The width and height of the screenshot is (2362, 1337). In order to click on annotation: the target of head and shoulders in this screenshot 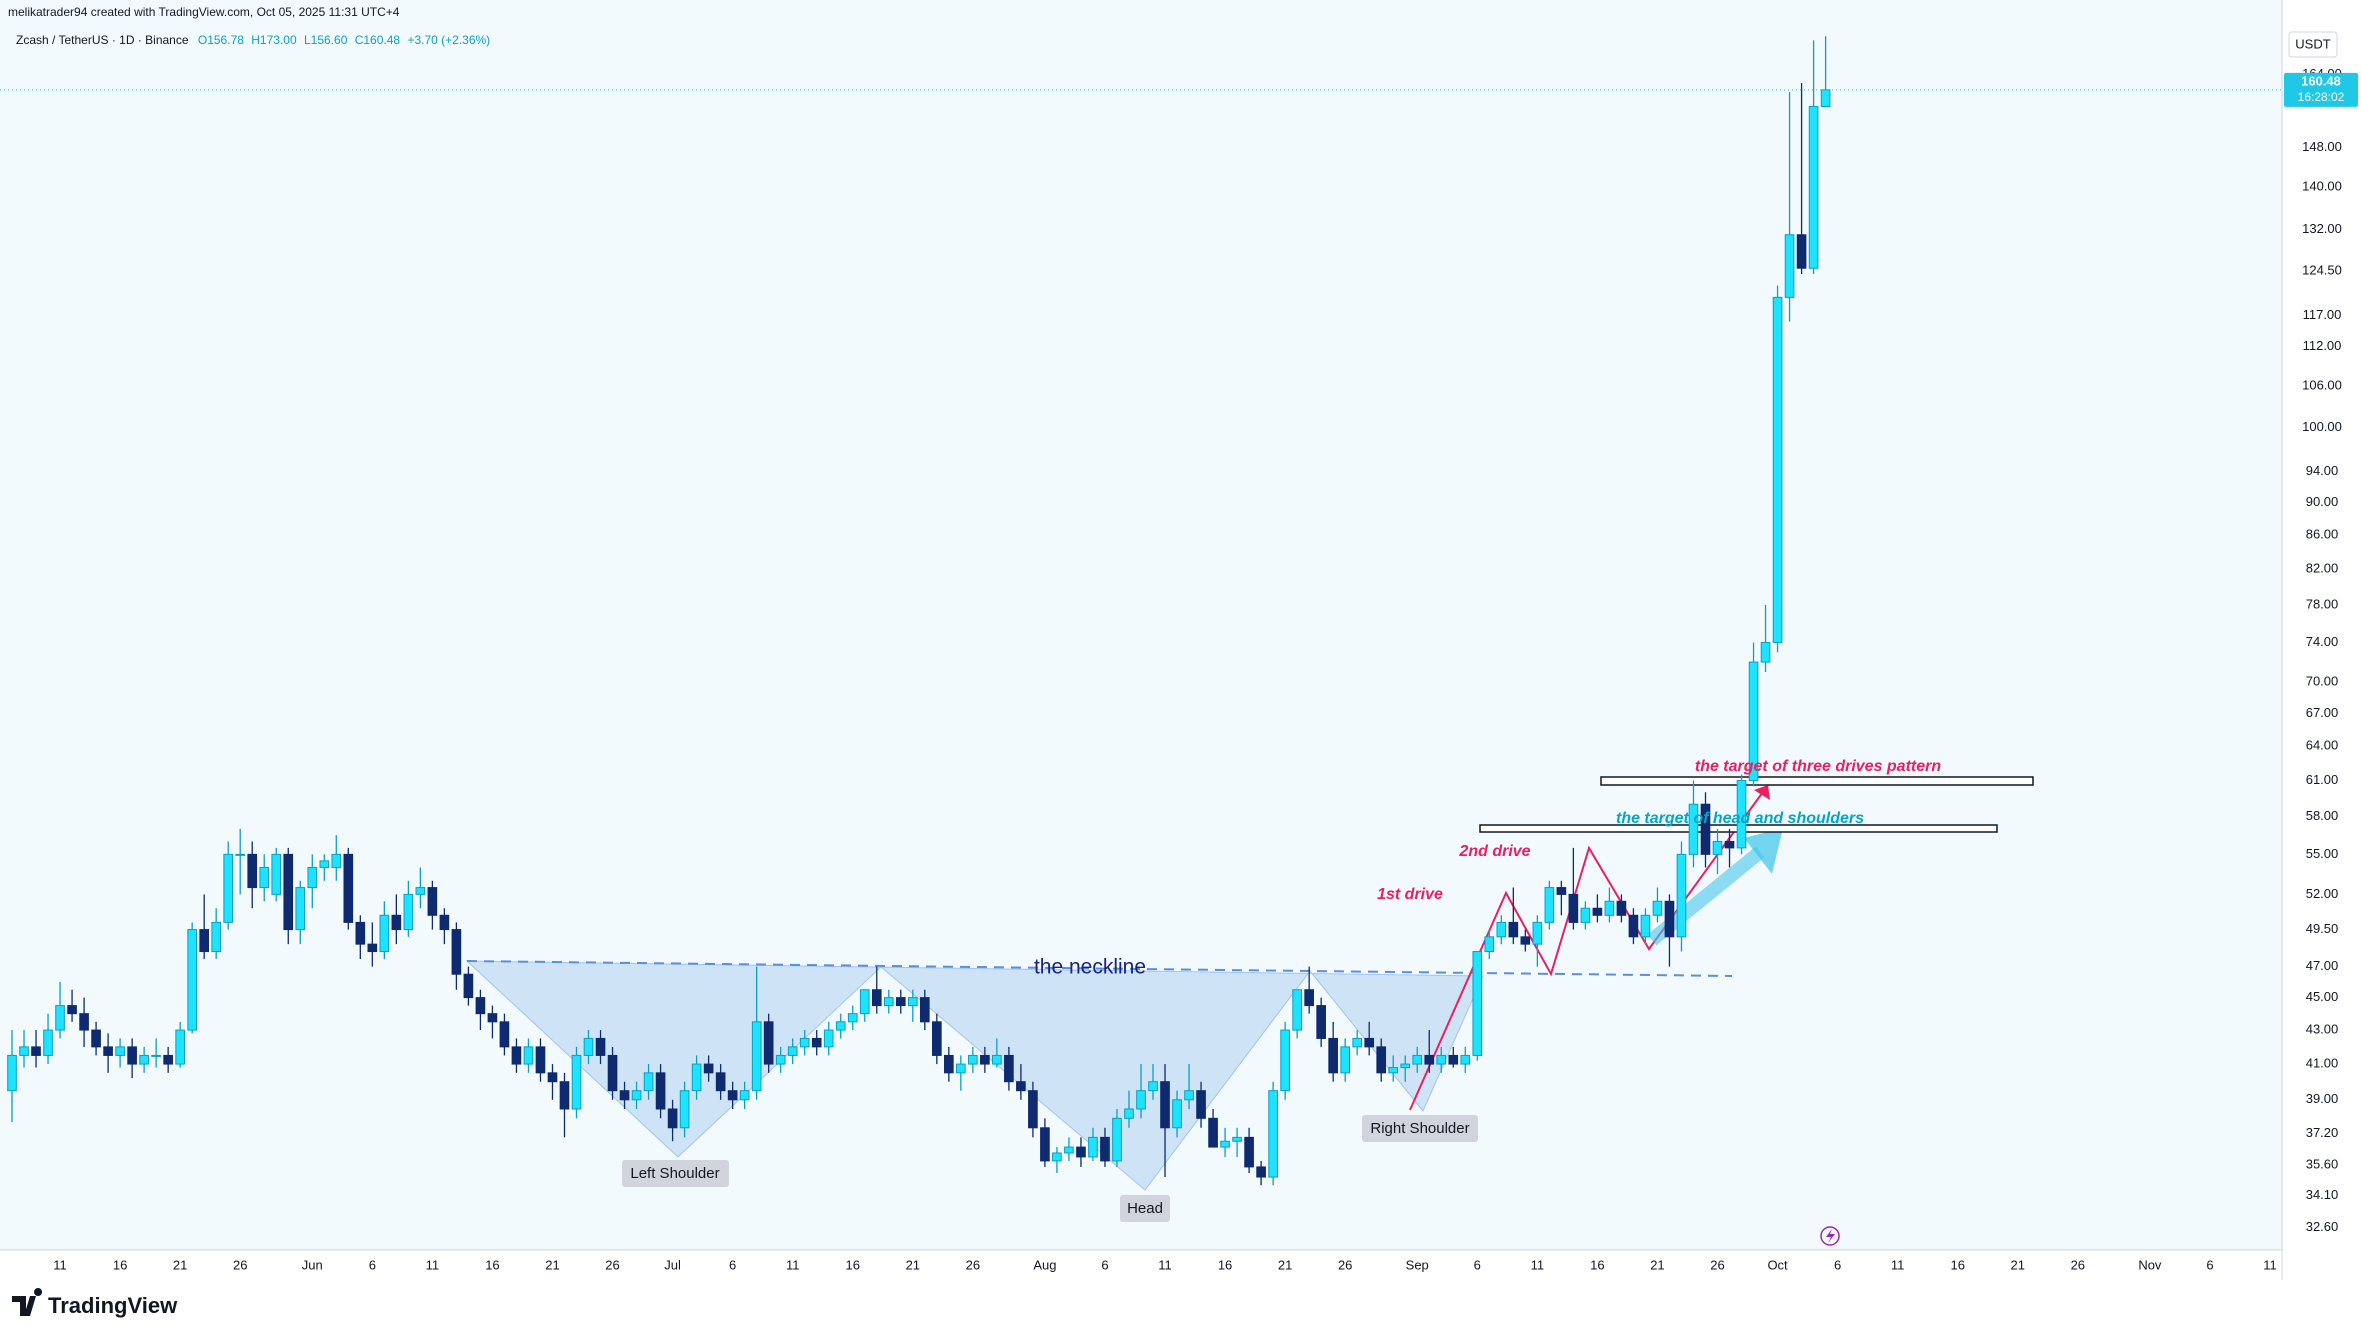, I will do `click(1740, 818)`.